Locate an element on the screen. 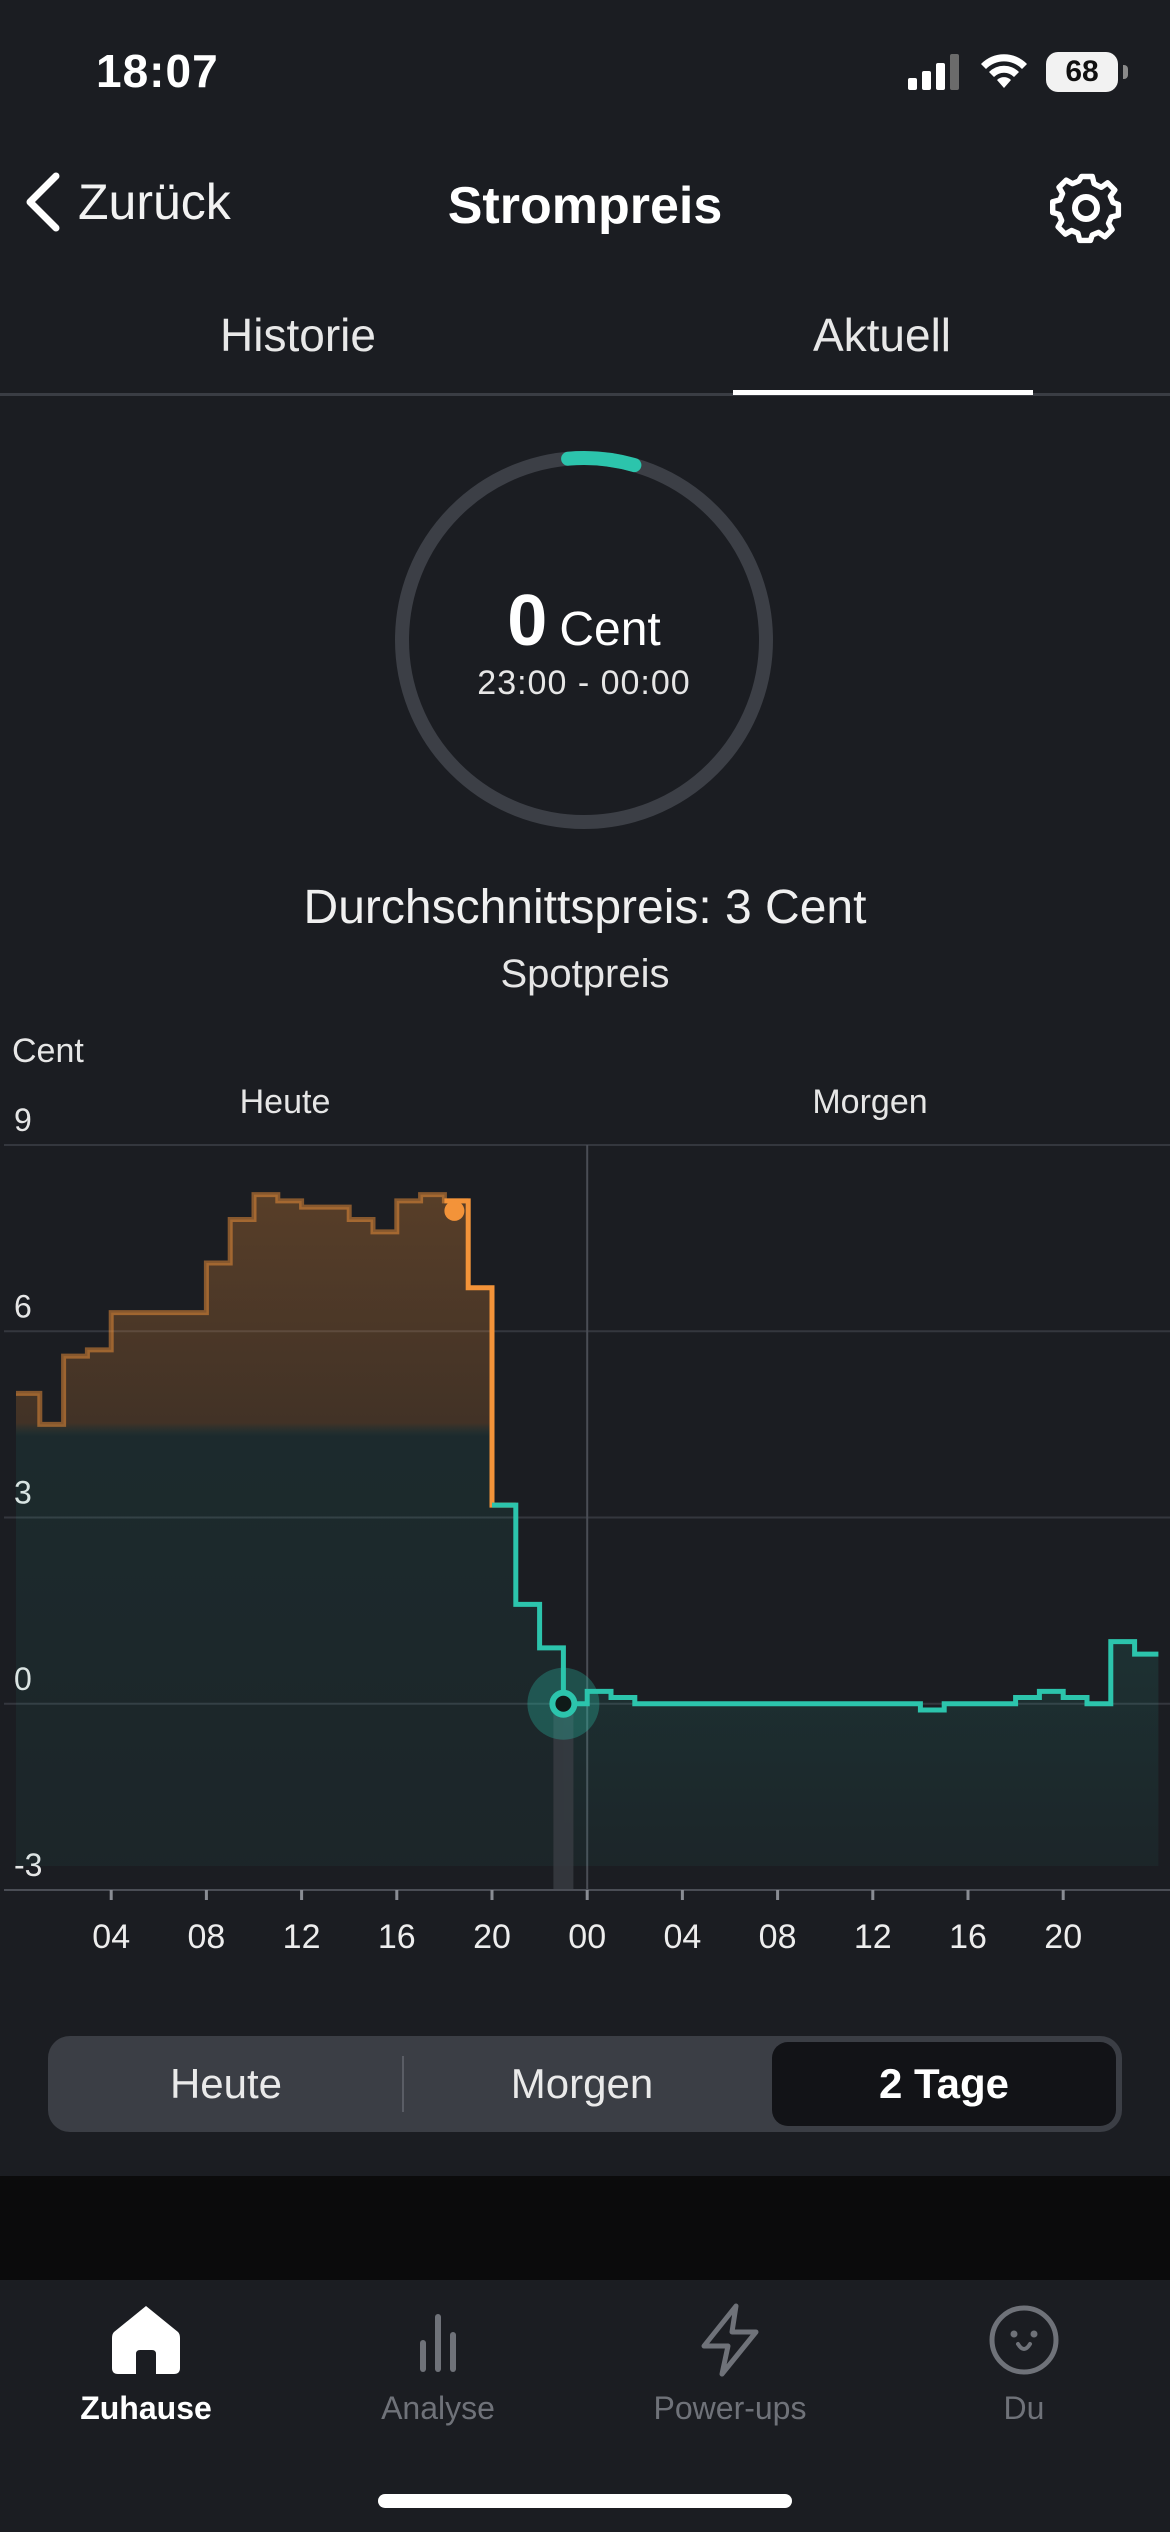 The image size is (1170, 2532). current-hour-highlight is located at coordinates (563, 1796).